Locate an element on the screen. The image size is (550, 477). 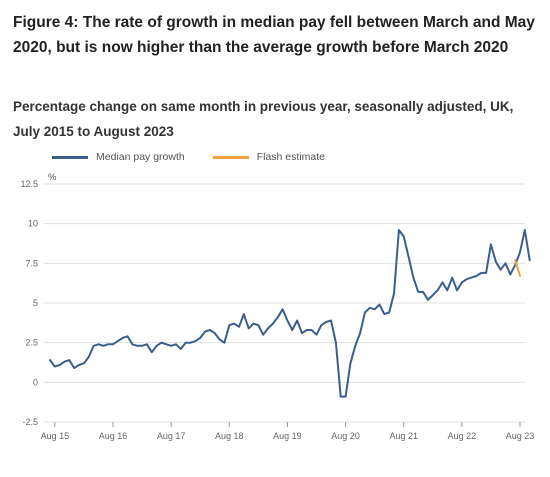
x-tick-label: Aug 21 is located at coordinates (403, 436).